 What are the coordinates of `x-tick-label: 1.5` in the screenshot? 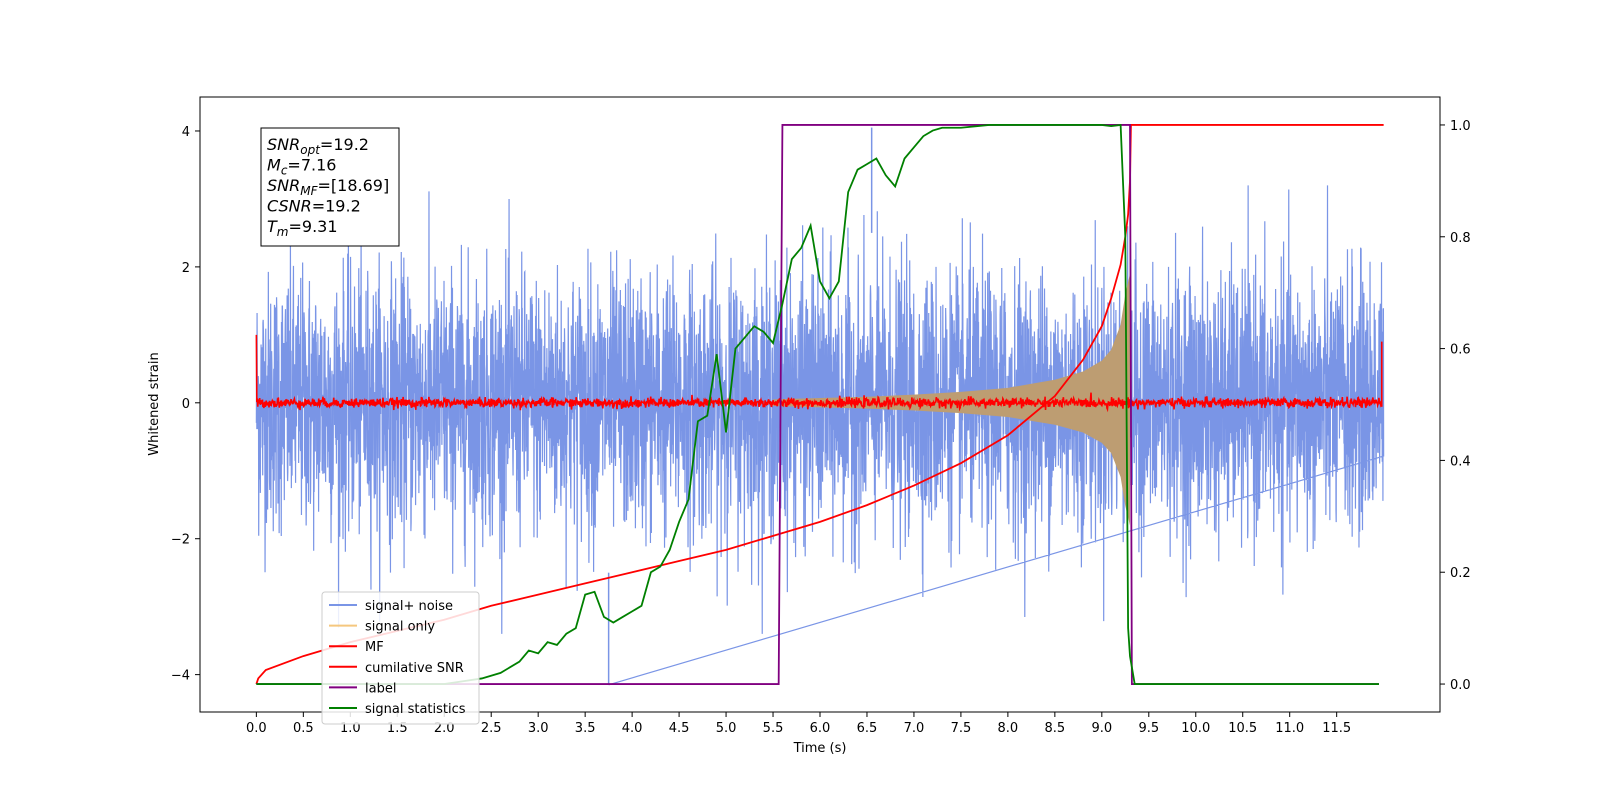 It's located at (397, 728).